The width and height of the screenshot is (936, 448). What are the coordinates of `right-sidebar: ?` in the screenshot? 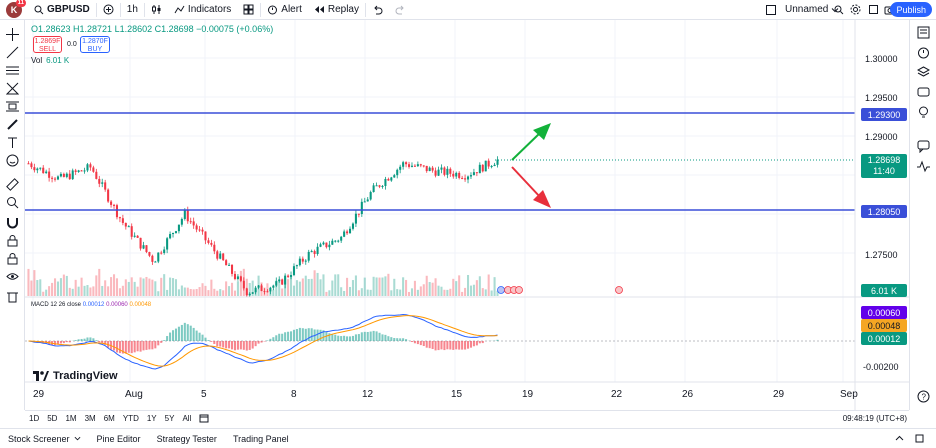 It's located at (922, 215).